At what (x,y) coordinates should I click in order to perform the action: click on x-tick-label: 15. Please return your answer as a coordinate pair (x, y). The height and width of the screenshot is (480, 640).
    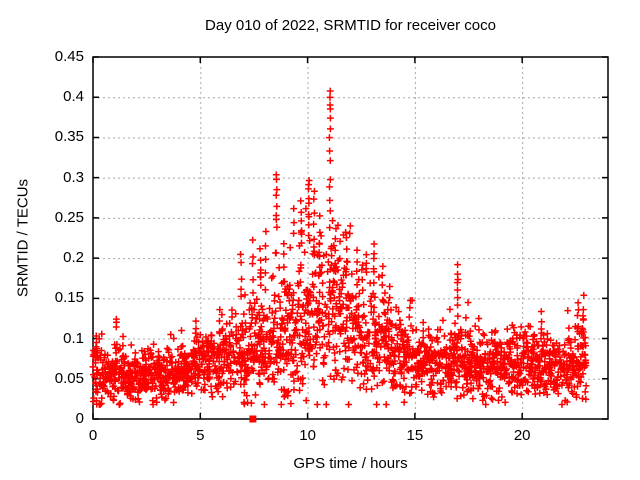
    Looking at the image, I should click on (415, 435).